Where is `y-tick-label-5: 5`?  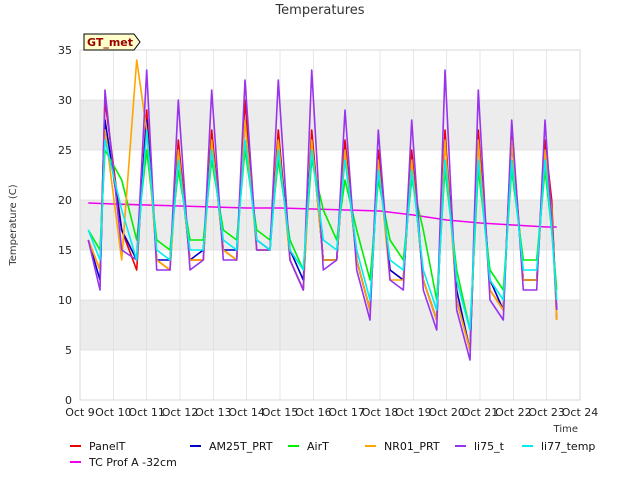
y-tick-label-5: 5 is located at coordinates (68, 350).